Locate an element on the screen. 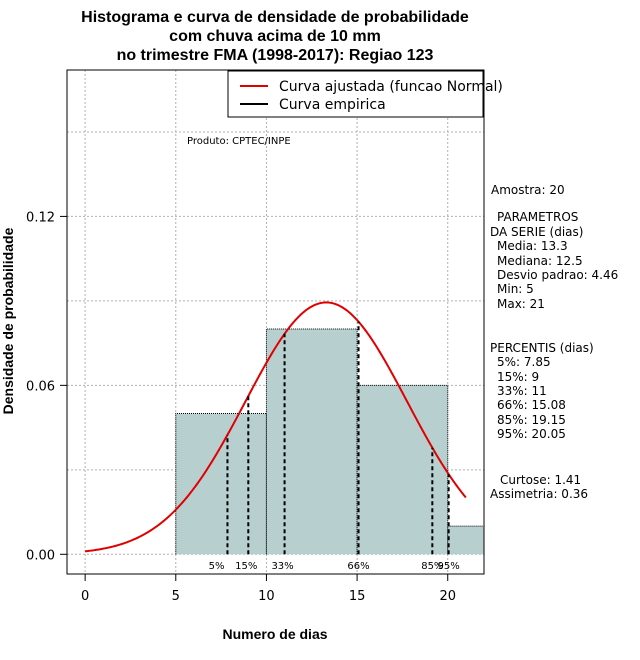 This screenshot has width=640, height=660. chart-title-line-3: no trimestre FMA (1998-2017): Regiao 123 is located at coordinates (275, 55).